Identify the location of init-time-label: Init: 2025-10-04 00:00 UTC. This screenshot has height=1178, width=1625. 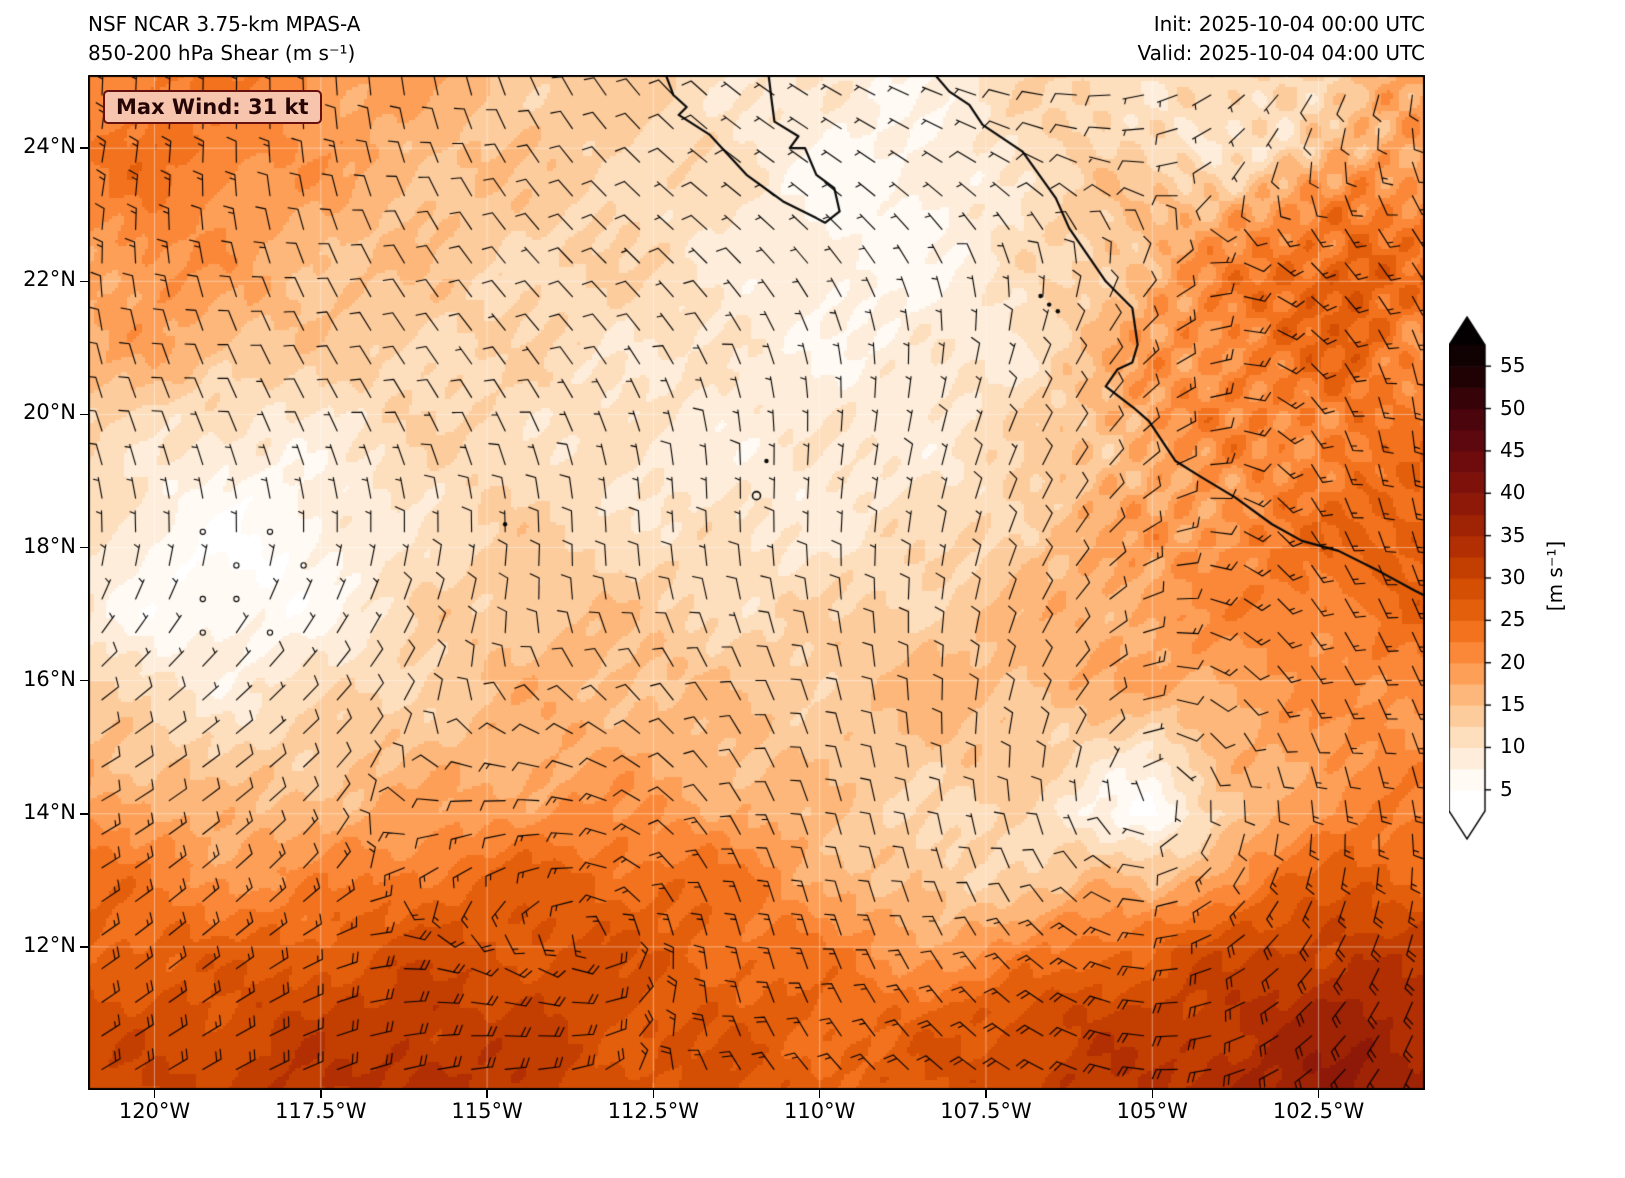
(1289, 24).